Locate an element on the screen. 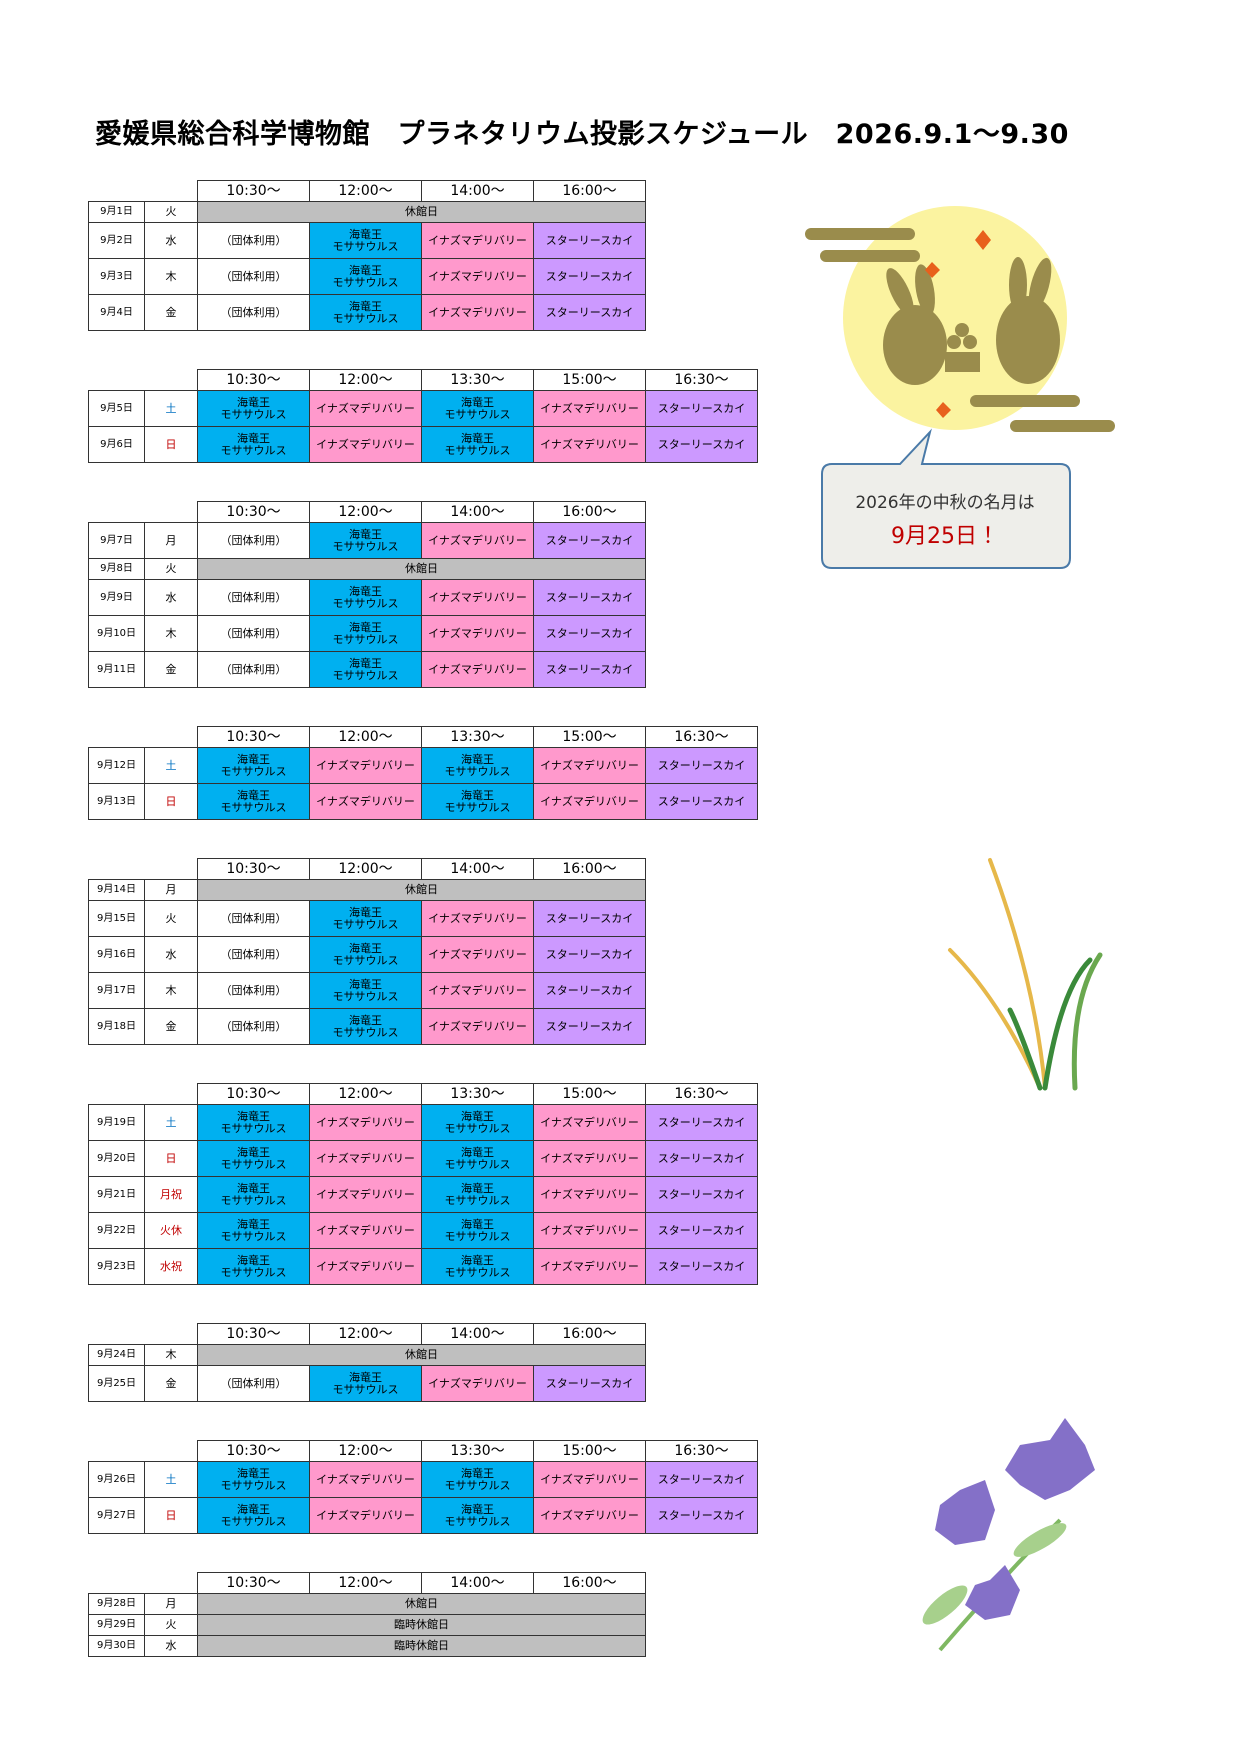  date: 9月10日 is located at coordinates (116, 633).